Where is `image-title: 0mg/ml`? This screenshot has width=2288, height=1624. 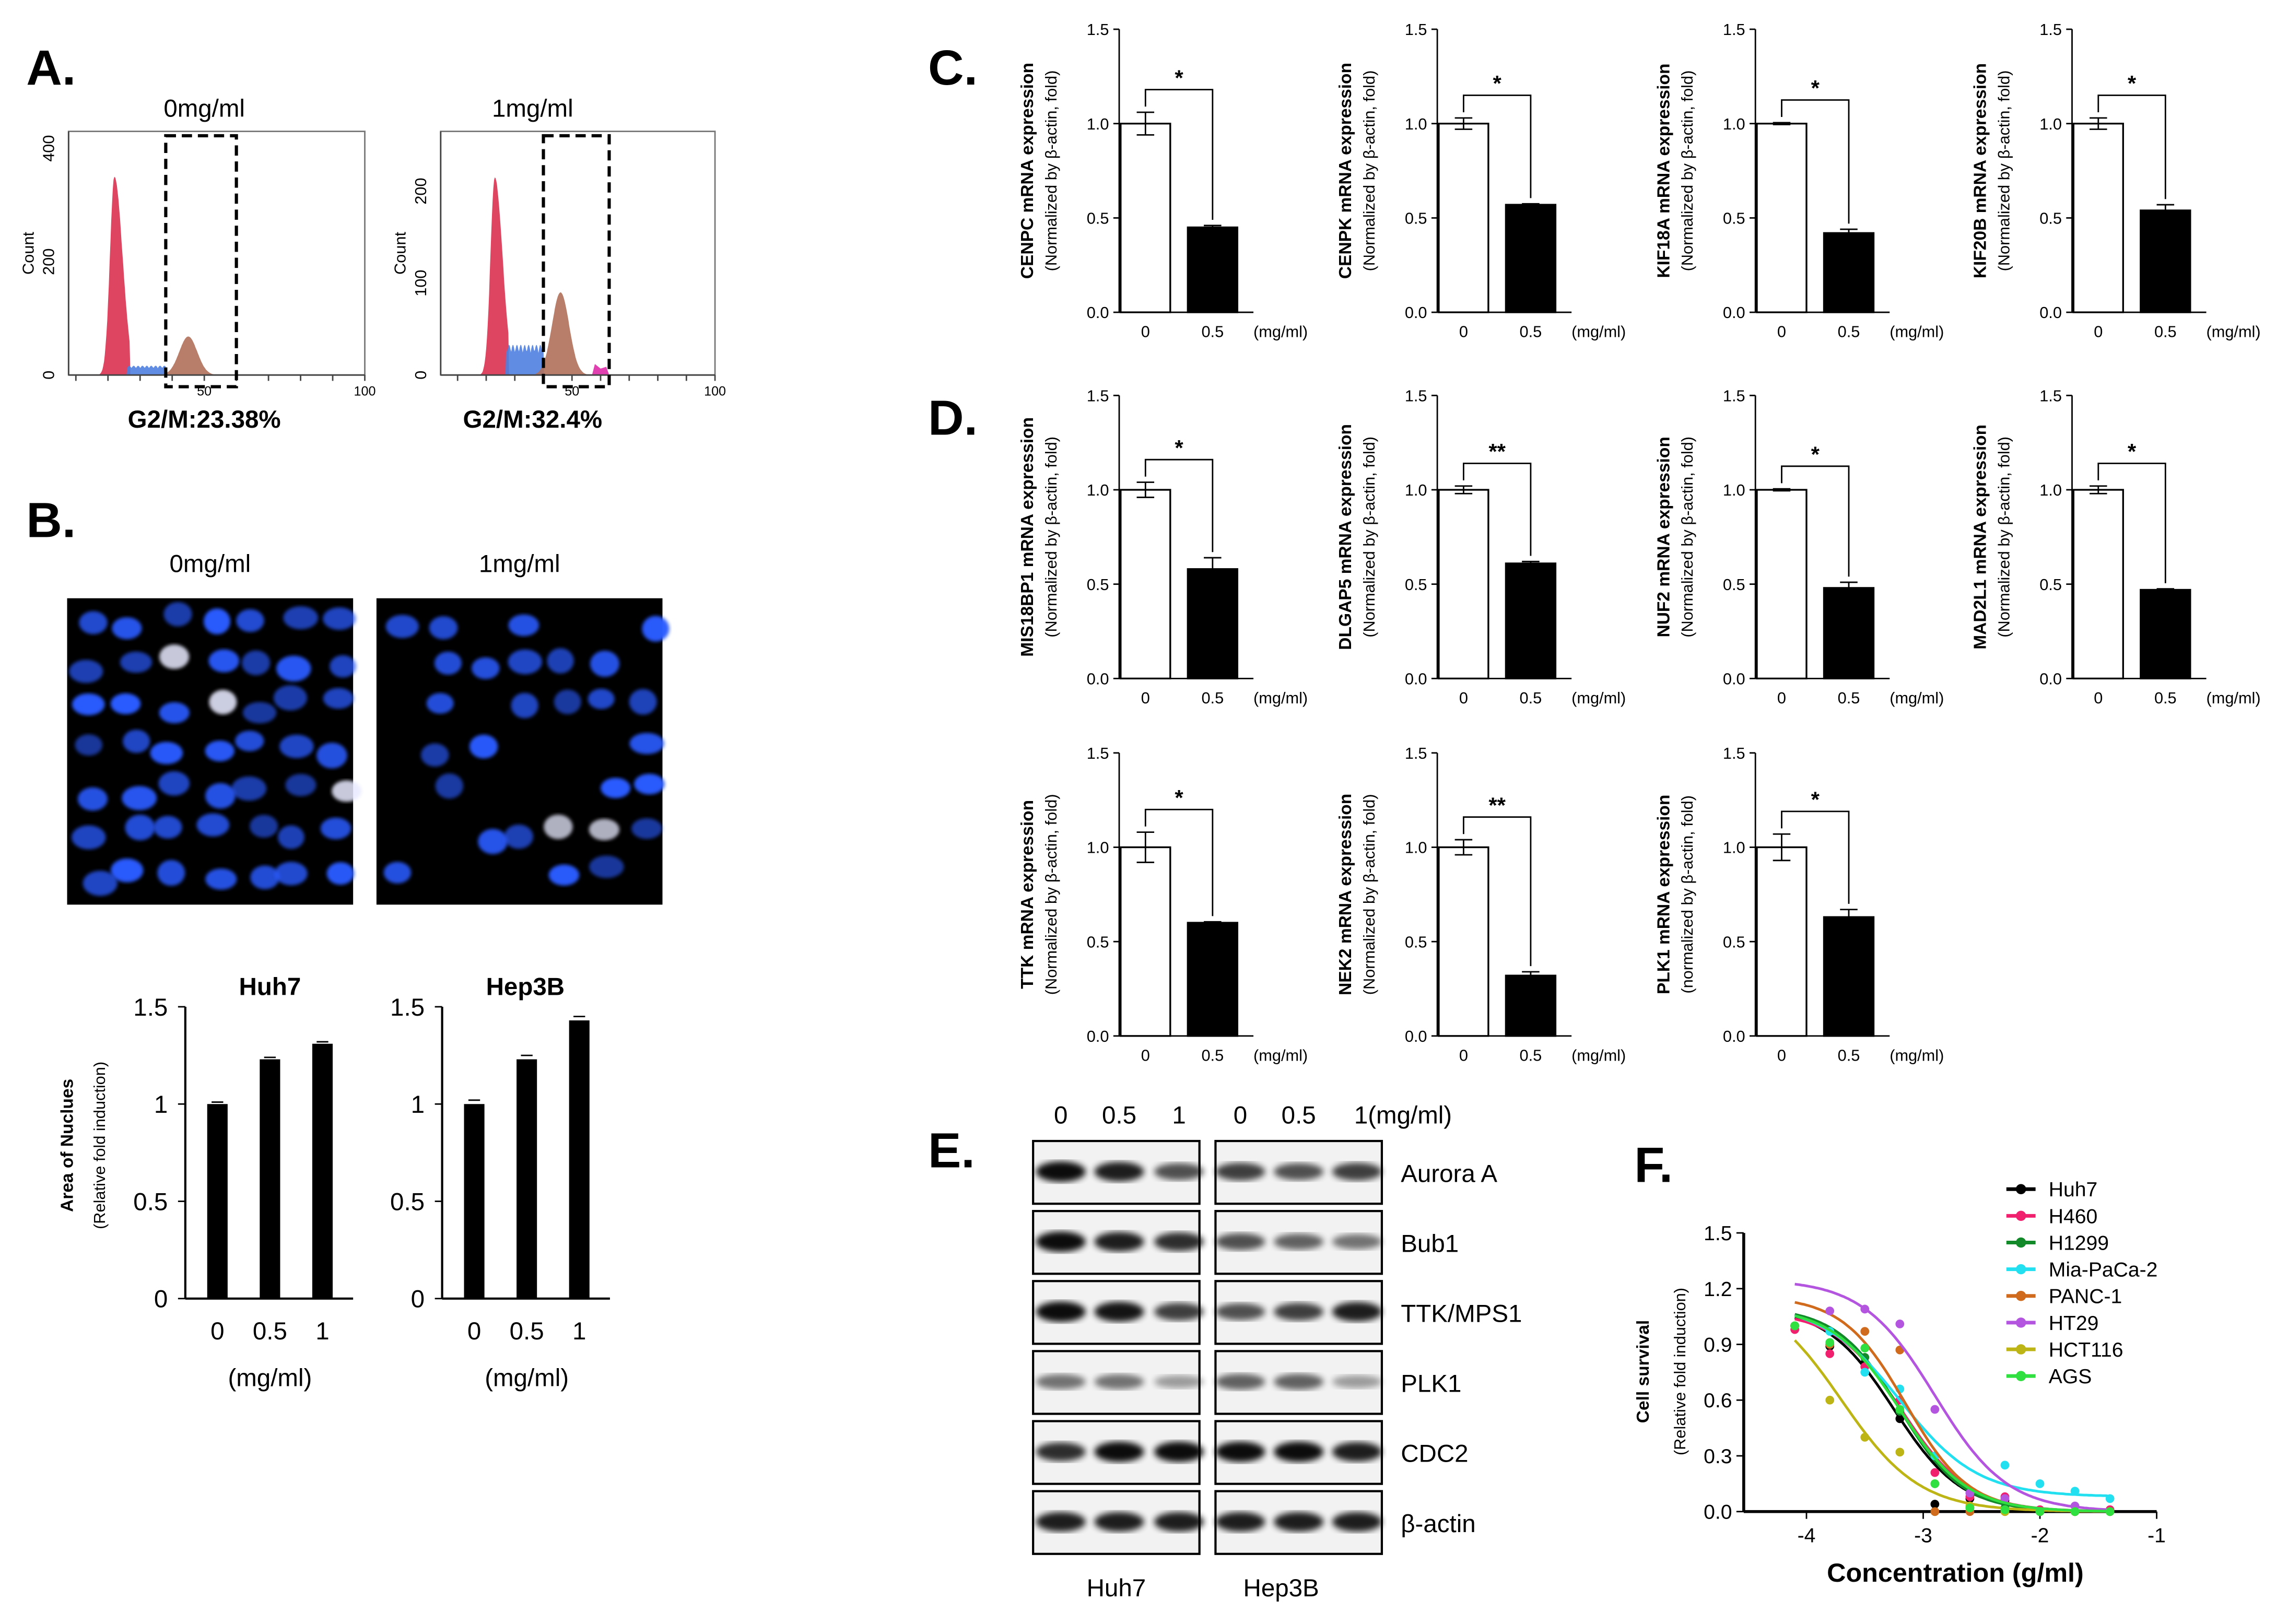 image-title: 0mg/ml is located at coordinates (211, 564).